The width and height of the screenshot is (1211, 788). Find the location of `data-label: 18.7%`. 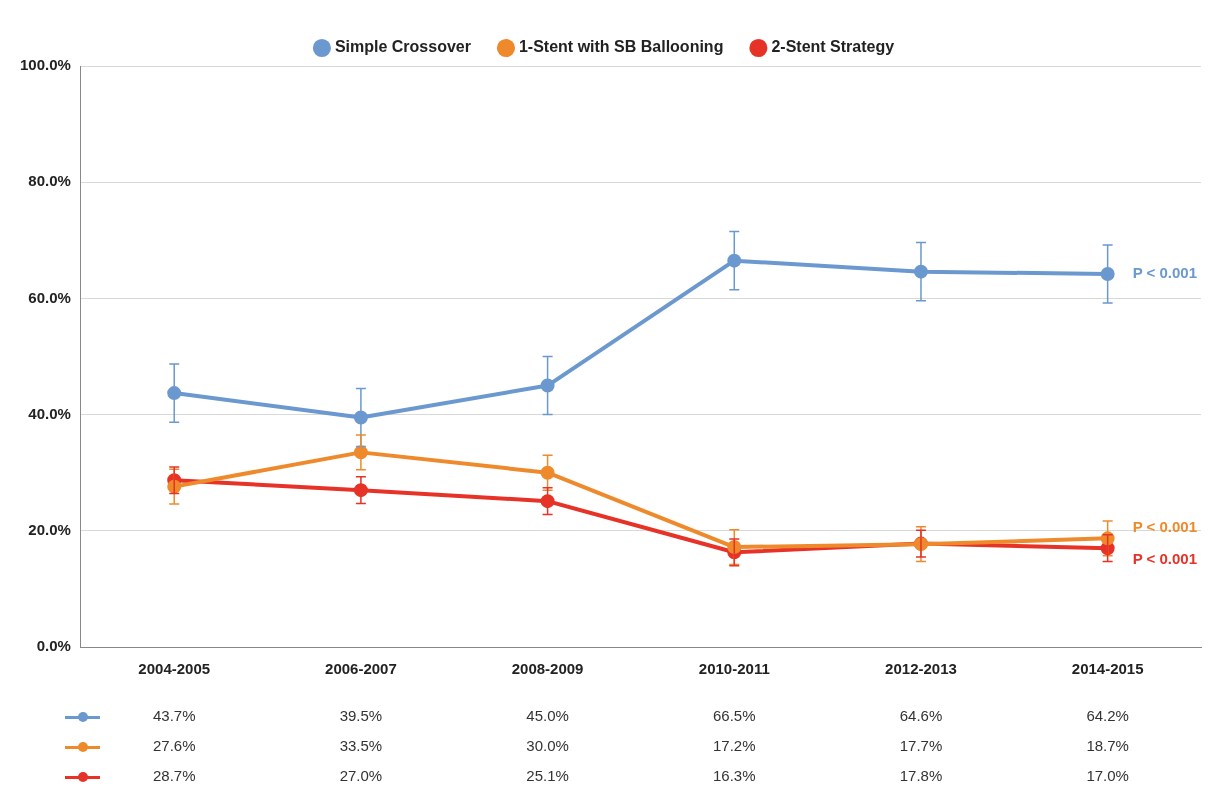

data-label: 18.7% is located at coordinates (1107, 746).